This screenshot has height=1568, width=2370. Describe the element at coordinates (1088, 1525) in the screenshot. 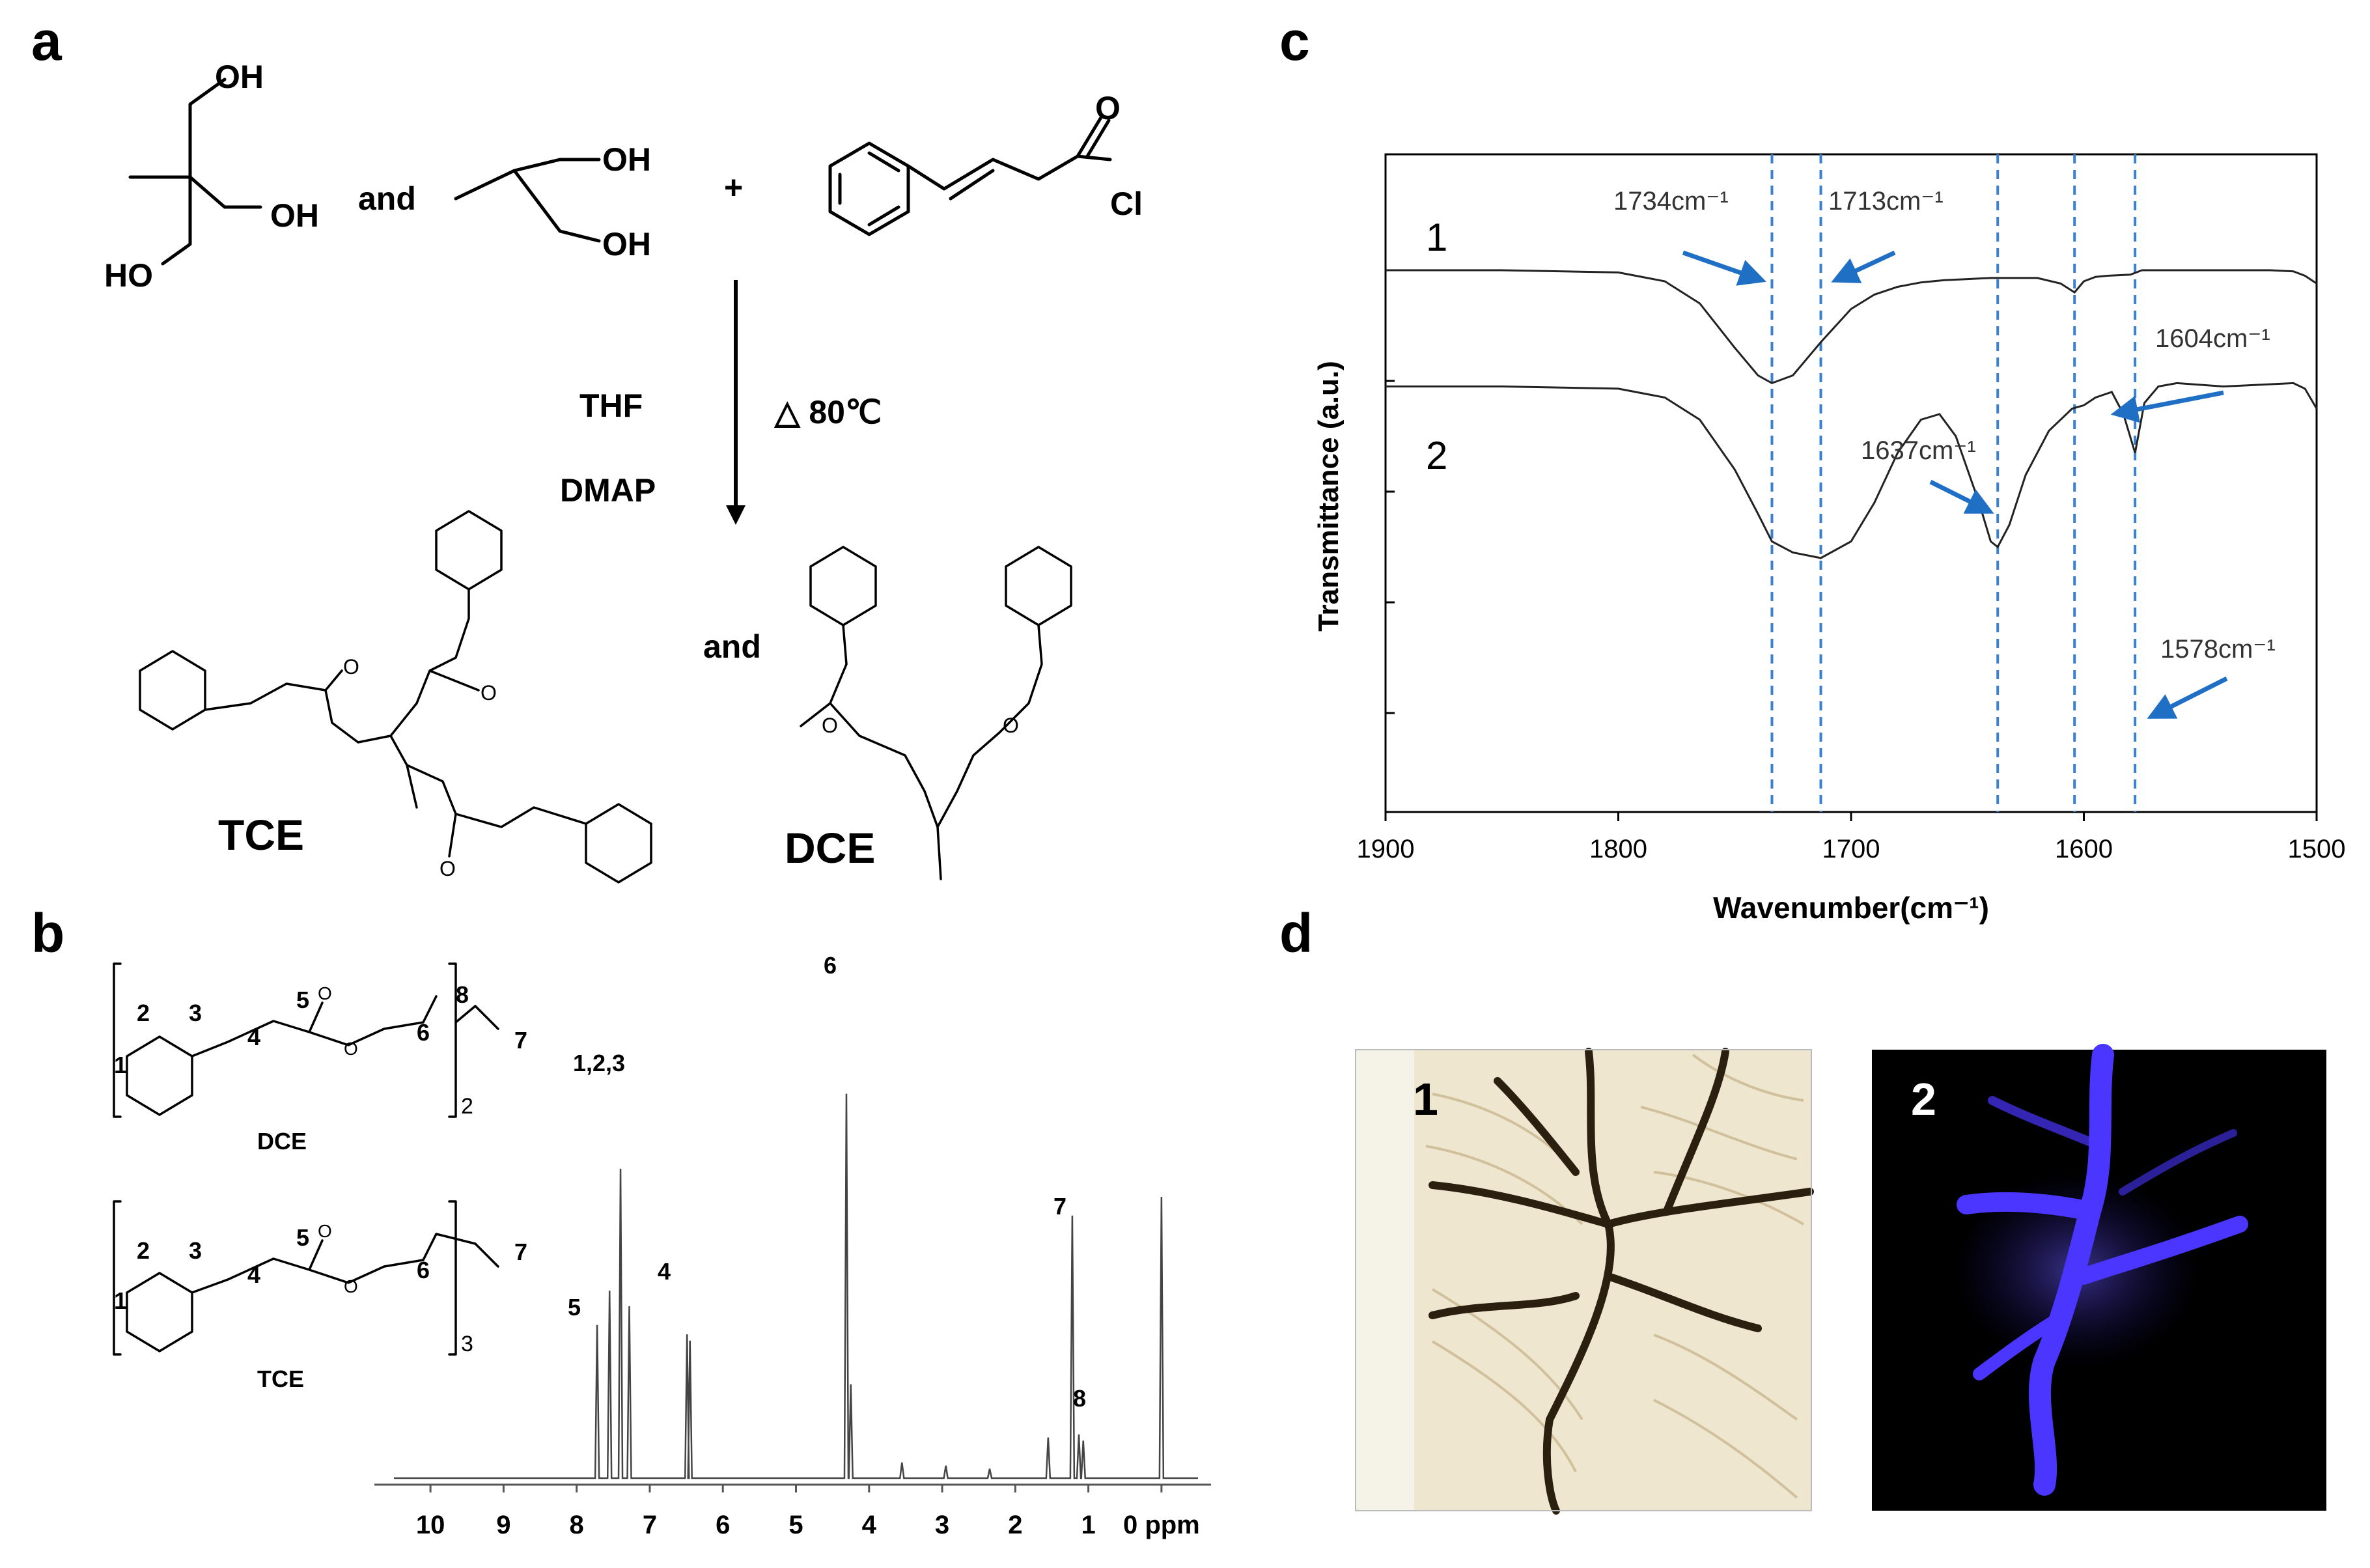

I see `nmr-tick-label: 1` at that location.